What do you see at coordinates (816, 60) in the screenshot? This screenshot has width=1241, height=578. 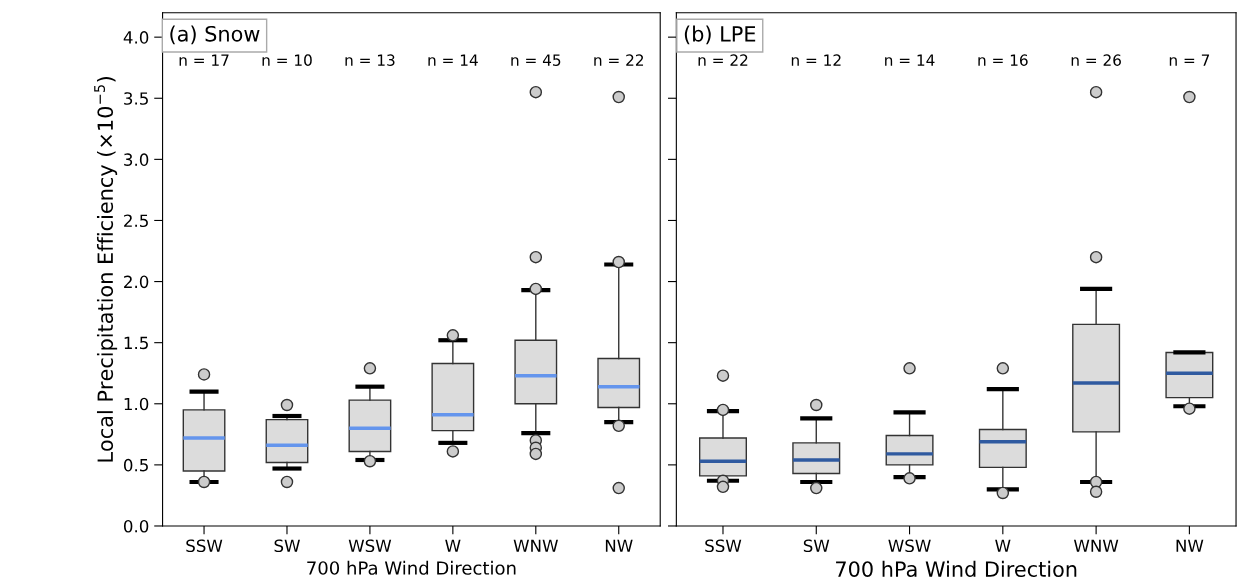 I see `annotation: n = 12` at bounding box center [816, 60].